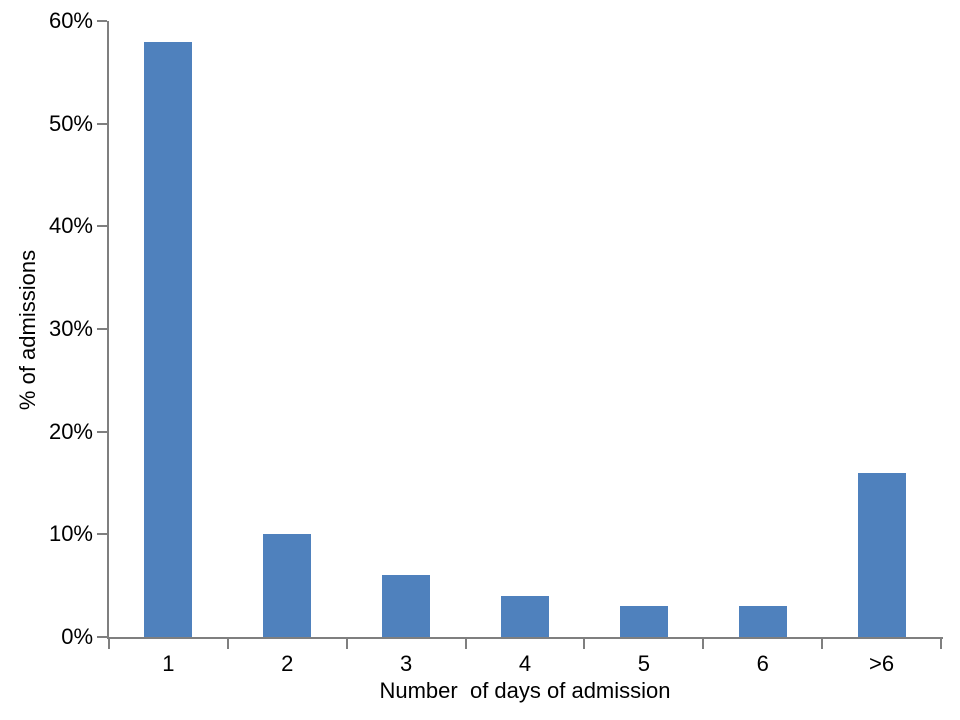 The width and height of the screenshot is (960, 720). I want to click on x-category-label: 4, so click(525, 663).